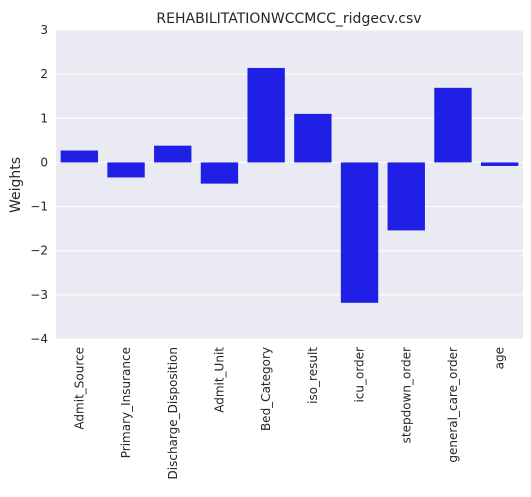 This screenshot has height=497, width=531. What do you see at coordinates (39, 207) in the screenshot?
I see `y-tick-label: −1` at bounding box center [39, 207].